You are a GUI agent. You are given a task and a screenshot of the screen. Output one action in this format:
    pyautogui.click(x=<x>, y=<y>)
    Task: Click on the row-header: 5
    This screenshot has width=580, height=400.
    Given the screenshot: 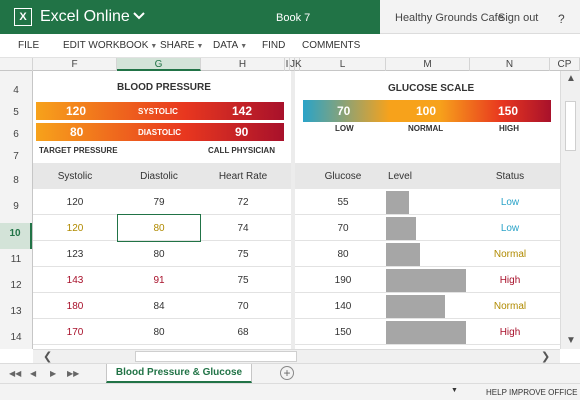 What is the action you would take?
    pyautogui.click(x=16, y=112)
    